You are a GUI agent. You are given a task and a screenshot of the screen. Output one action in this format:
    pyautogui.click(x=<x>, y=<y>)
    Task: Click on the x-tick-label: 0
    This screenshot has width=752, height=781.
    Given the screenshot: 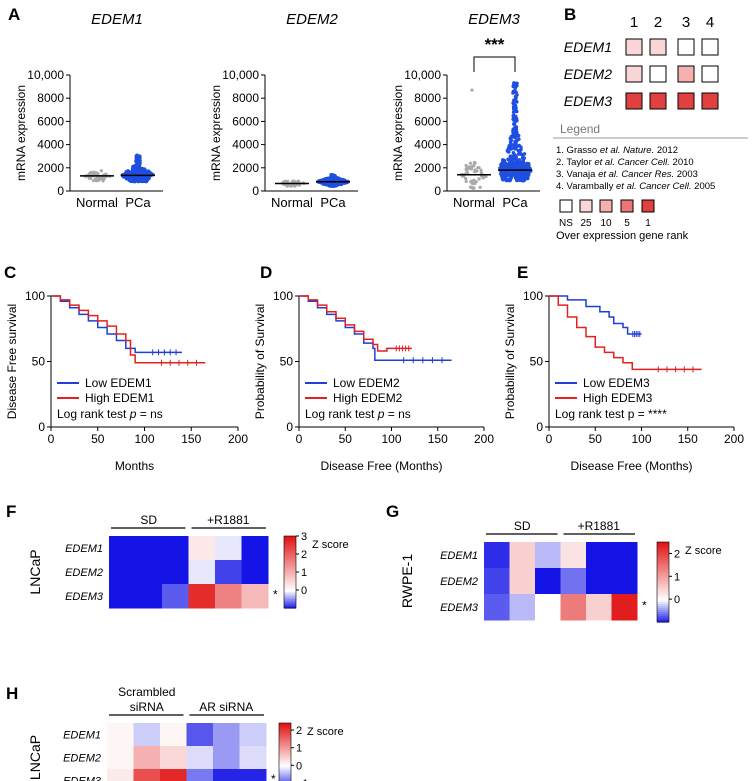 What is the action you would take?
    pyautogui.click(x=51, y=439)
    